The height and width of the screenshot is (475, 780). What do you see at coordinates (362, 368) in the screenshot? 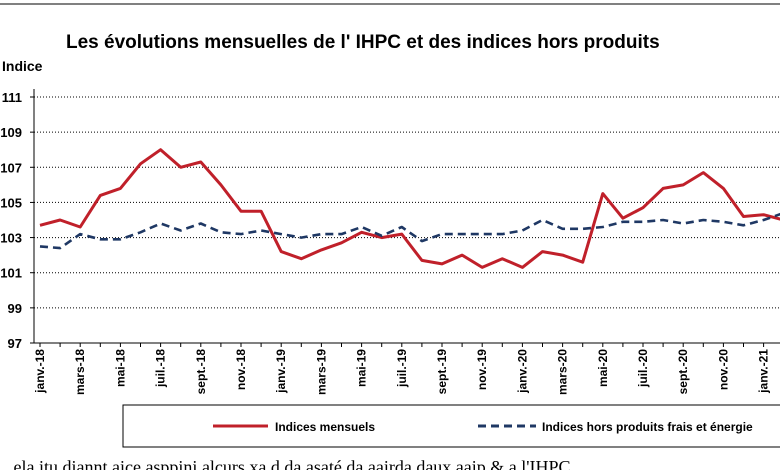
I see `x-tick-label: mai-19` at bounding box center [362, 368].